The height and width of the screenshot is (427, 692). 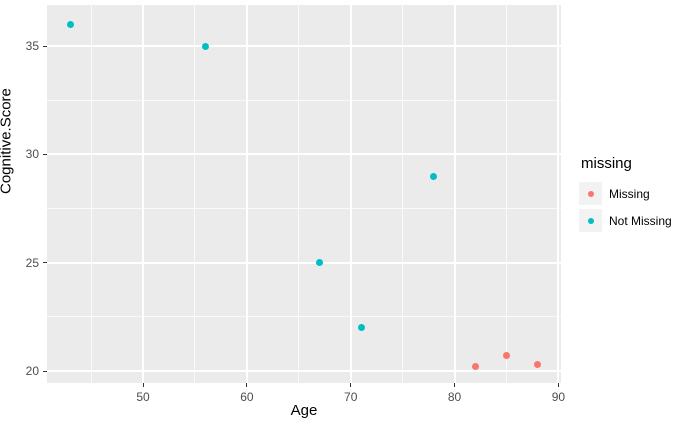 I want to click on x-axis-tick-label: 50, so click(x=143, y=397).